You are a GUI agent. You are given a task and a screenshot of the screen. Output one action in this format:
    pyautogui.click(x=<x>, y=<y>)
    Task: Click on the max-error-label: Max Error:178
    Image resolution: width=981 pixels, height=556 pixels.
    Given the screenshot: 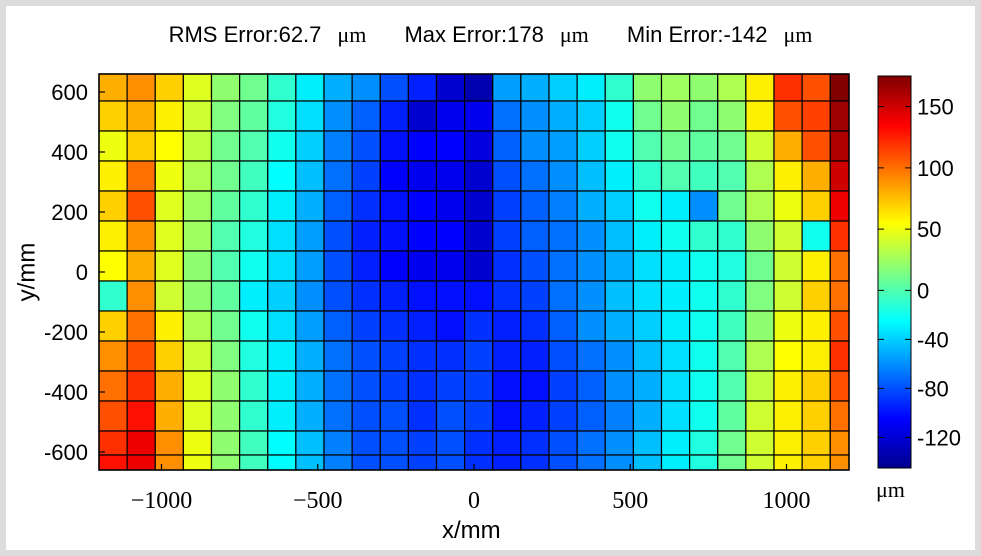 What is the action you would take?
    pyautogui.click(x=474, y=34)
    